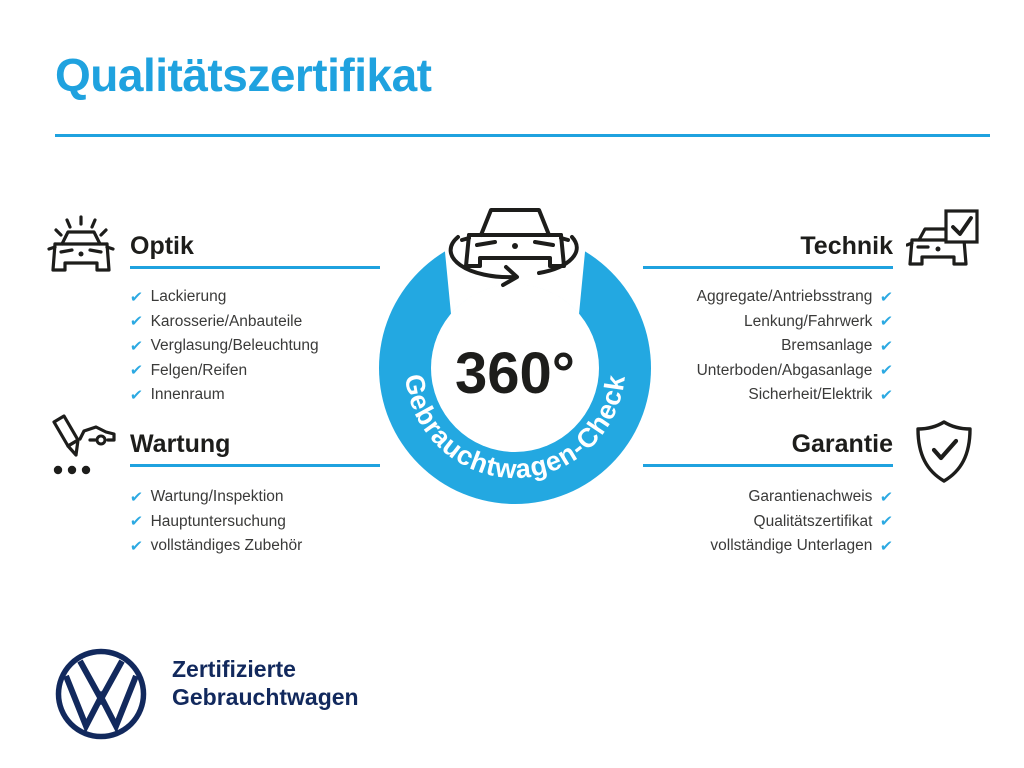  What do you see at coordinates (942, 237) in the screenshot?
I see `car-checkbox-icon` at bounding box center [942, 237].